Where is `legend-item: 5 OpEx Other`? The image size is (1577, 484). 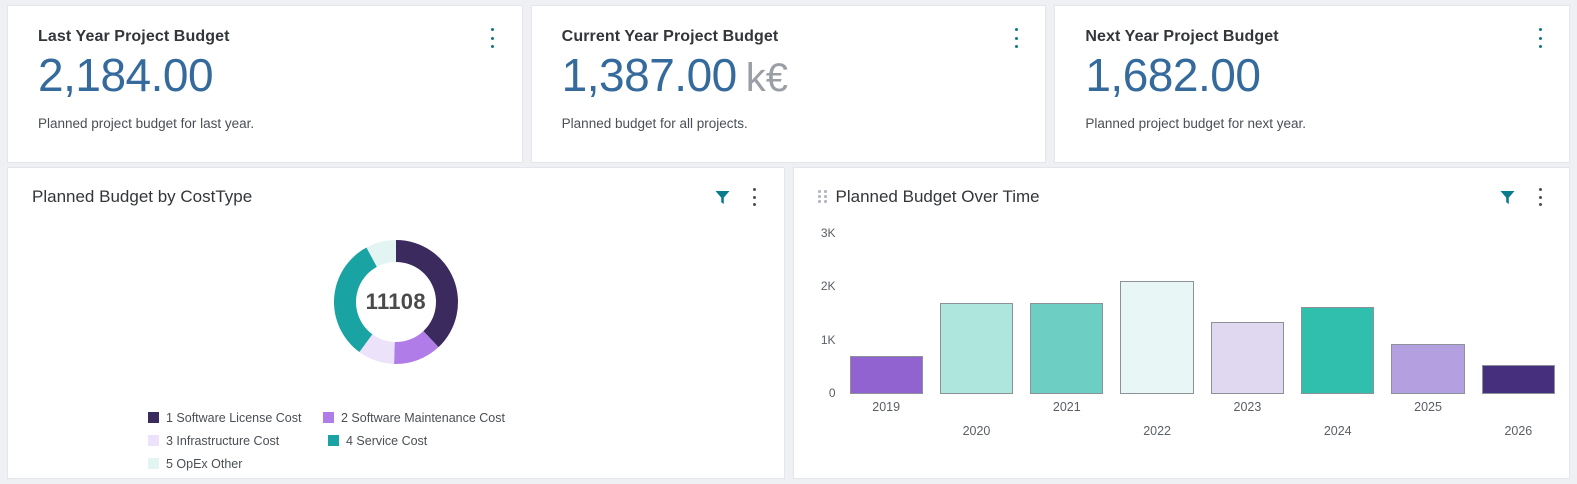 legend-item: 5 OpEx Other is located at coordinates (283, 463).